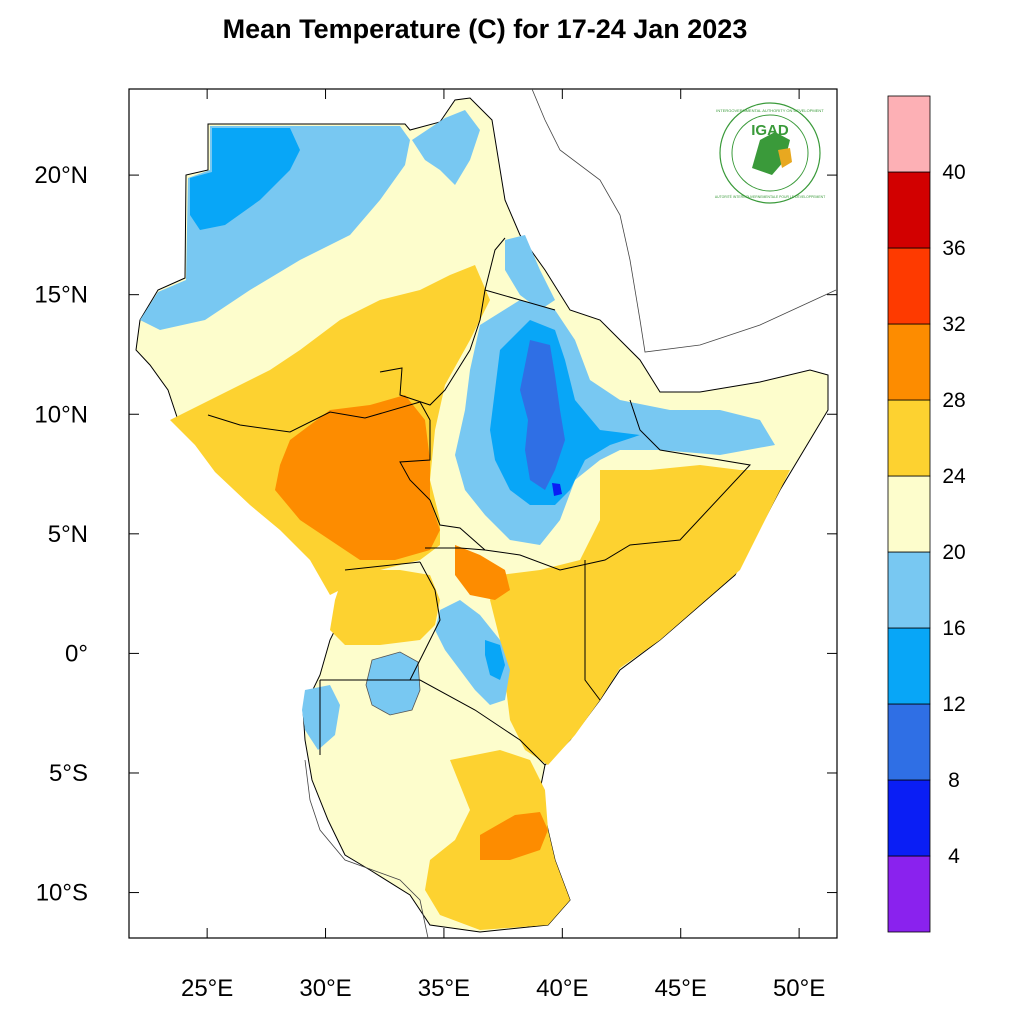 This screenshot has width=1024, height=1024. Describe the element at coordinates (62, 893) in the screenshot. I see `y-tick-label: 10°S` at that location.